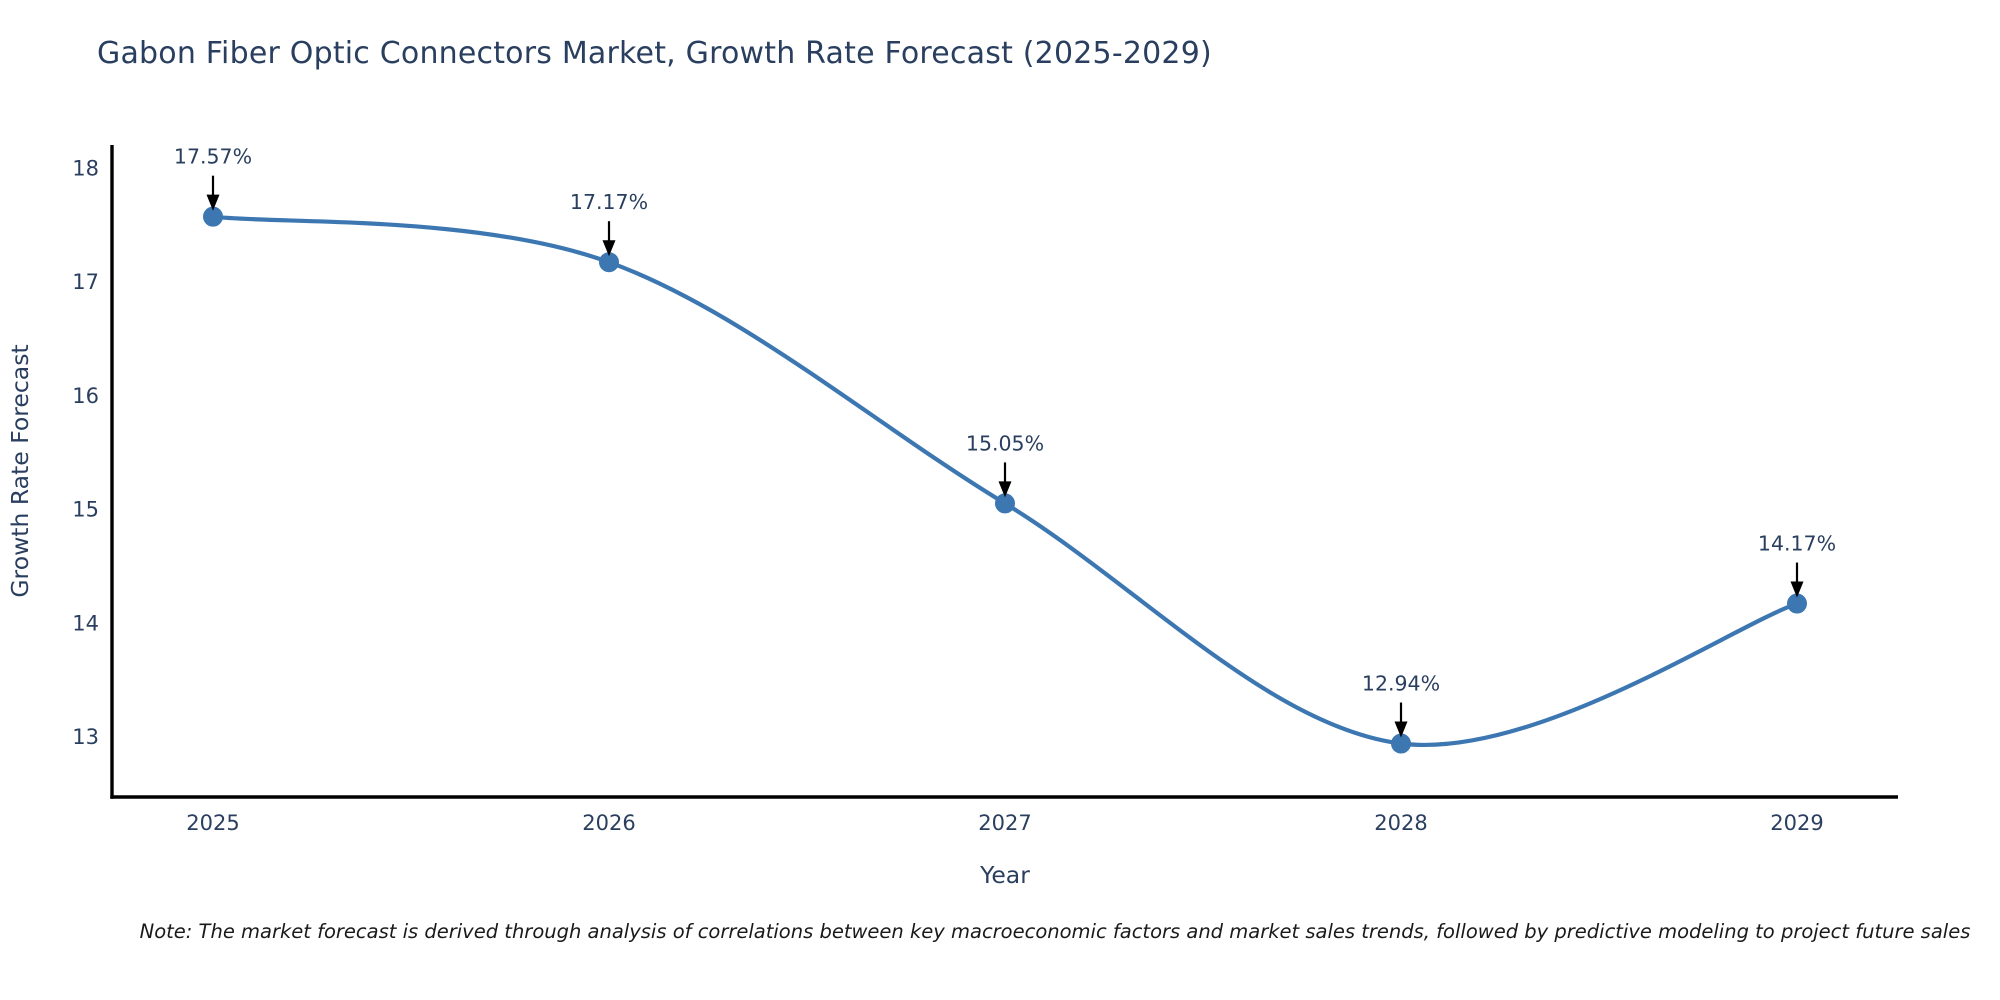  What do you see at coordinates (85, 282) in the screenshot?
I see `y-tick-label: 17` at bounding box center [85, 282].